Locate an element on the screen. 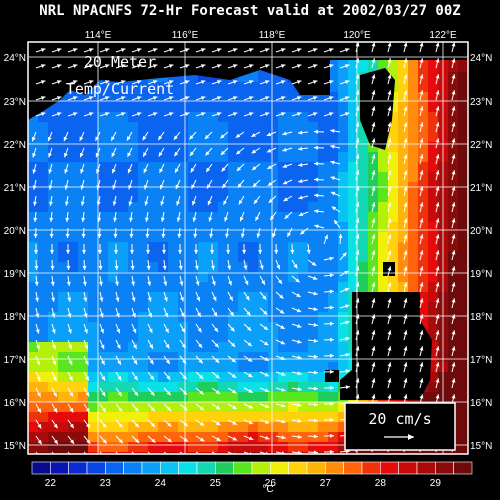 The image size is (500, 500). china-coast-land is located at coordinates (248, 81).